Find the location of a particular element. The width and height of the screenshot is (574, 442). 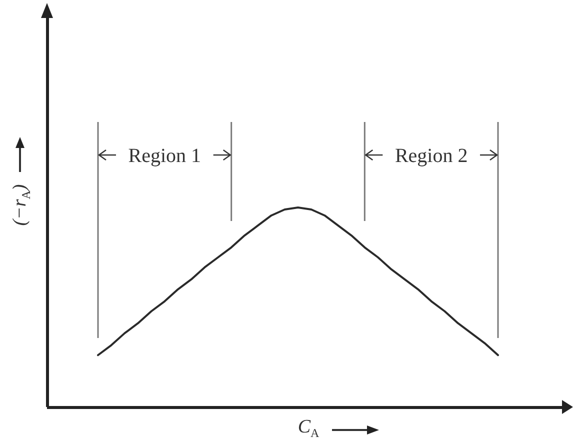

y-axis-title: (−rA) is located at coordinates (21, 205).